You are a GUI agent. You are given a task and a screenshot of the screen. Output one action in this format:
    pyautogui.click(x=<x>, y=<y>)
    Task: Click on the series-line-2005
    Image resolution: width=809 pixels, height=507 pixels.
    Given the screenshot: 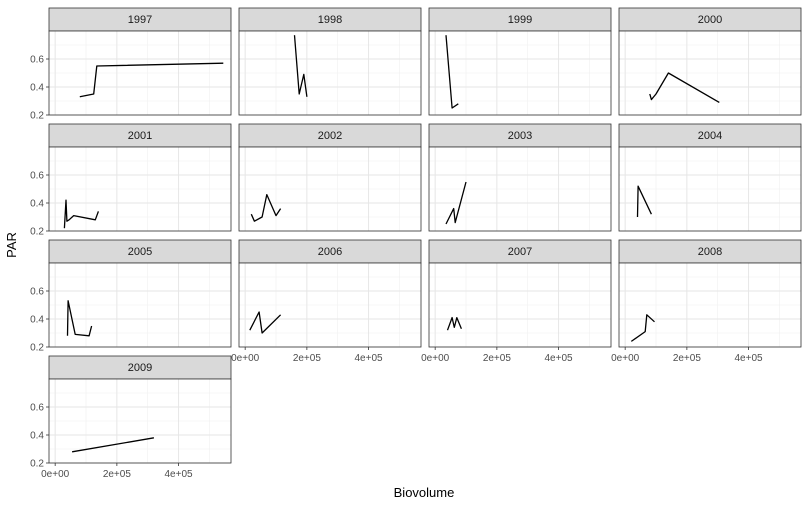 What is the action you would take?
    pyautogui.click(x=79, y=318)
    